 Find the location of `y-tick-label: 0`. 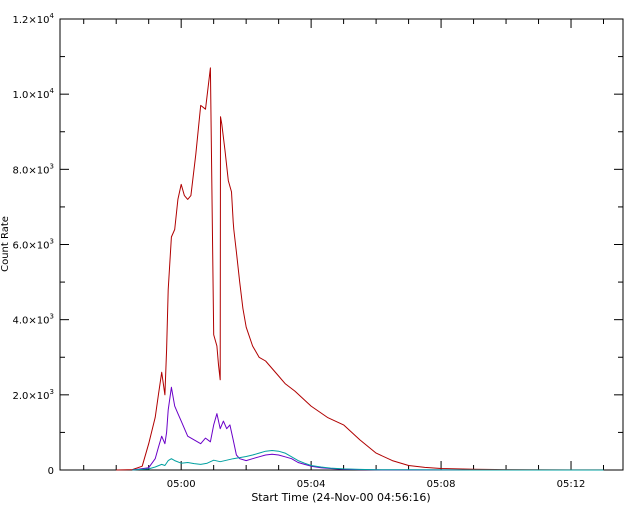

y-tick-label: 0 is located at coordinates (51, 471).